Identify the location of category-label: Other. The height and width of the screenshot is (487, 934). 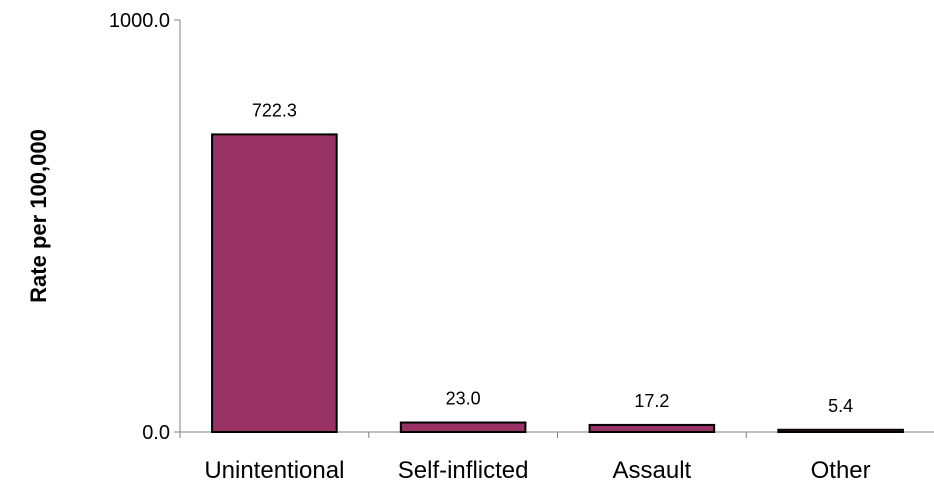
(841, 470).